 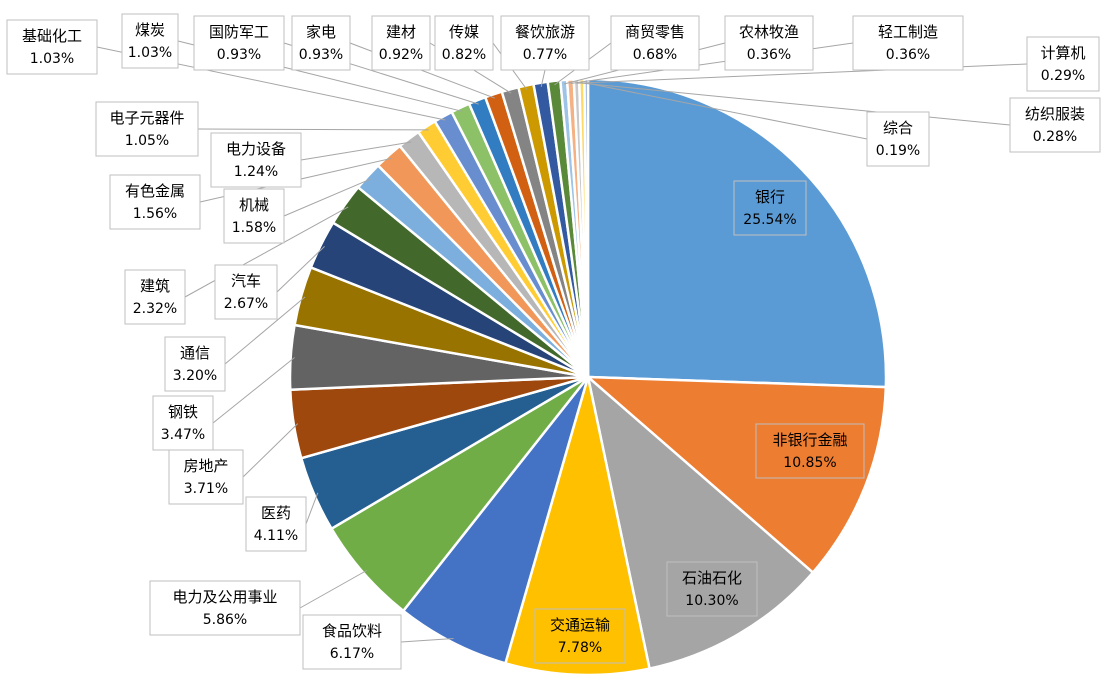 I want to click on slice-value-label: 6.17%, so click(x=352, y=654).